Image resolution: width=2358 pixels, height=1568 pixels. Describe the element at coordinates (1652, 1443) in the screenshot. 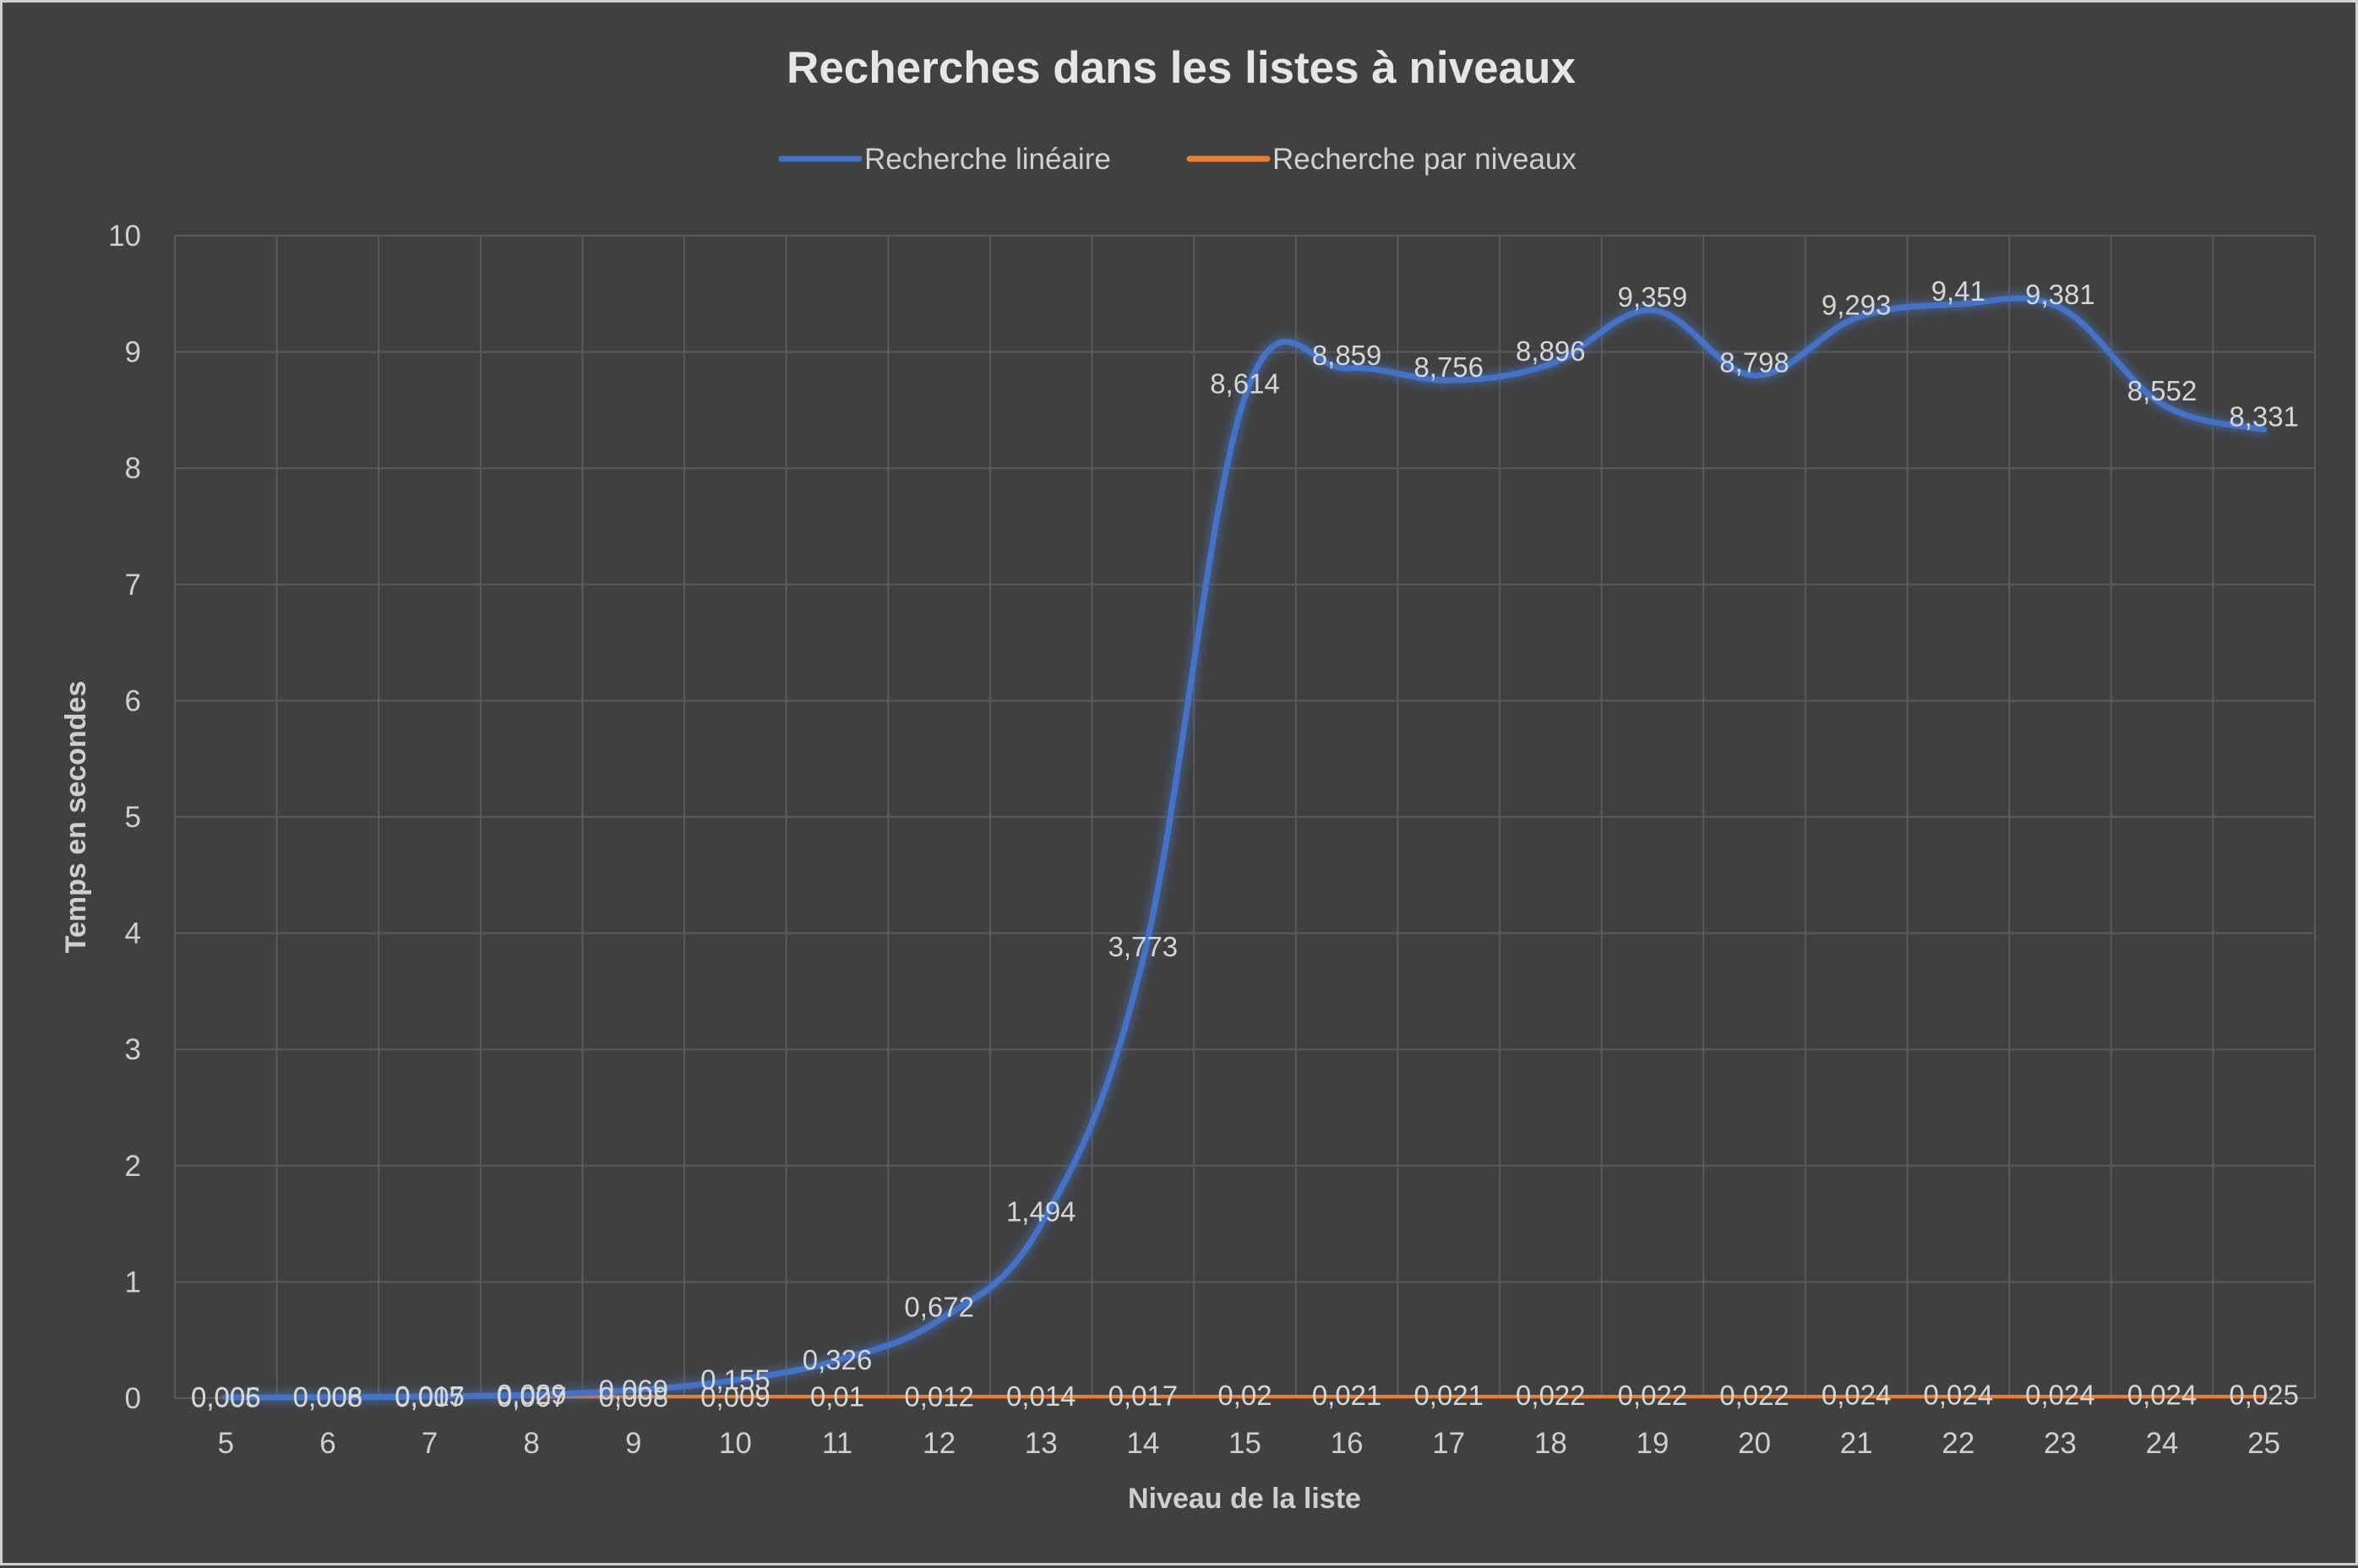

I see `x-tick-label: 19` at that location.